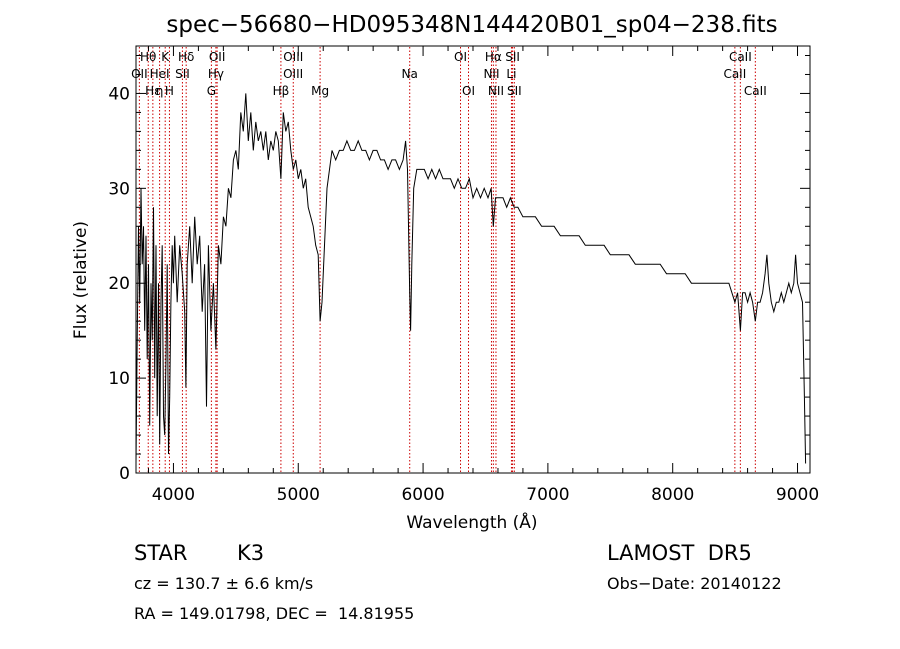 This screenshot has height=649, width=900. Describe the element at coordinates (119, 284) in the screenshot. I see `y-tick-label: 20` at that location.